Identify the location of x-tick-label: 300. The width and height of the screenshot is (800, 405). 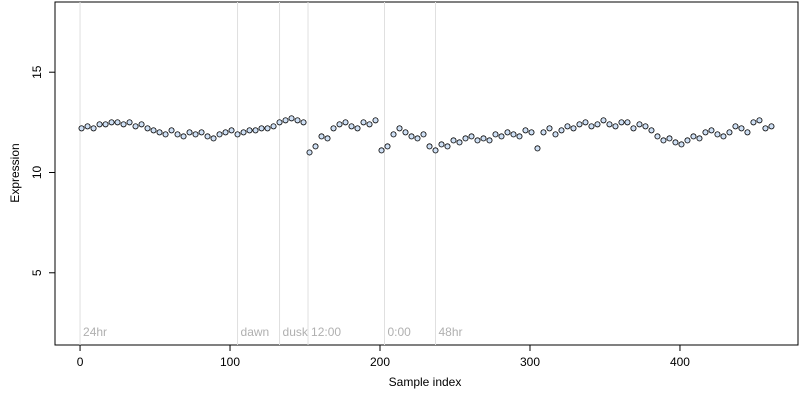
(530, 362).